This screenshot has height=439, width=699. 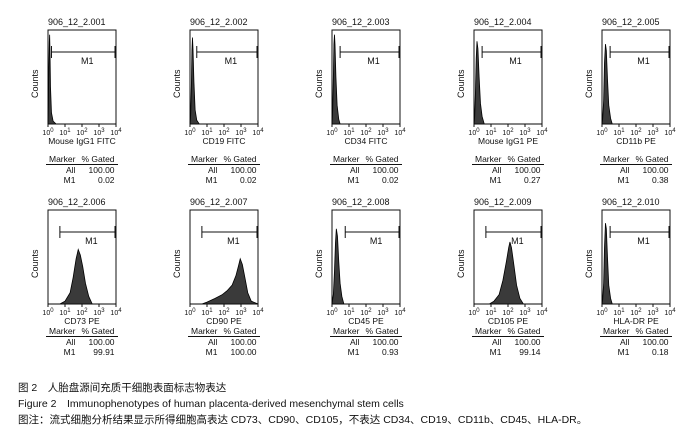 What do you see at coordinates (636, 141) in the screenshot?
I see `x-axis-label: CD11b PE` at bounding box center [636, 141].